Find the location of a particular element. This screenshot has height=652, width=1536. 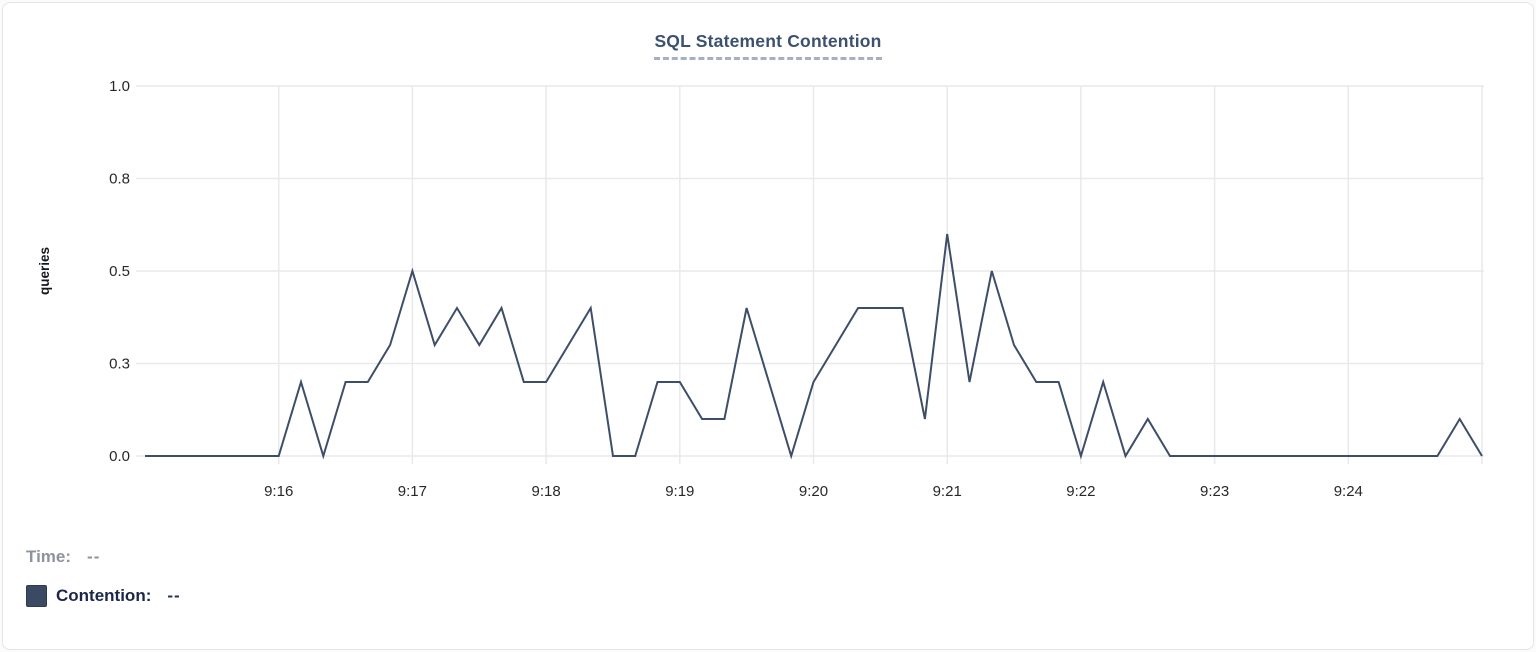

y-tick-label: 1.0 is located at coordinates (119, 86).